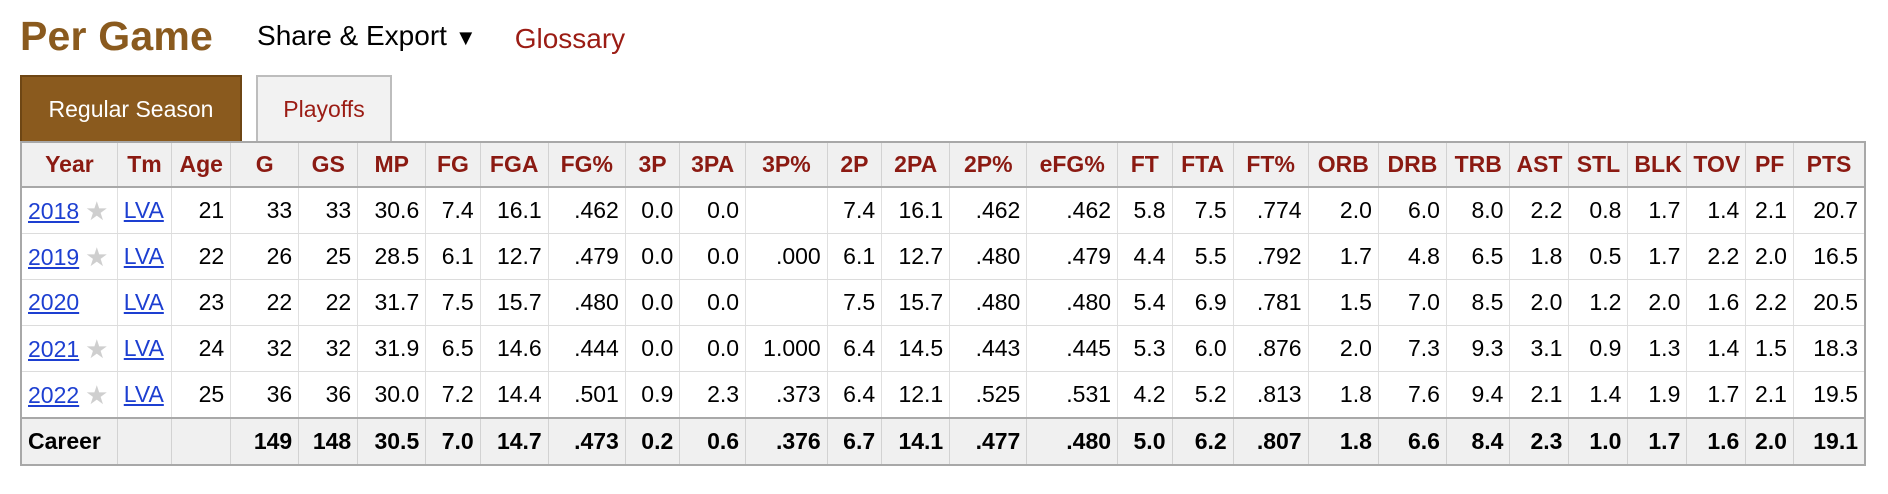 This screenshot has height=494, width=1888. I want to click on stat-cell: 15.7, so click(916, 302).